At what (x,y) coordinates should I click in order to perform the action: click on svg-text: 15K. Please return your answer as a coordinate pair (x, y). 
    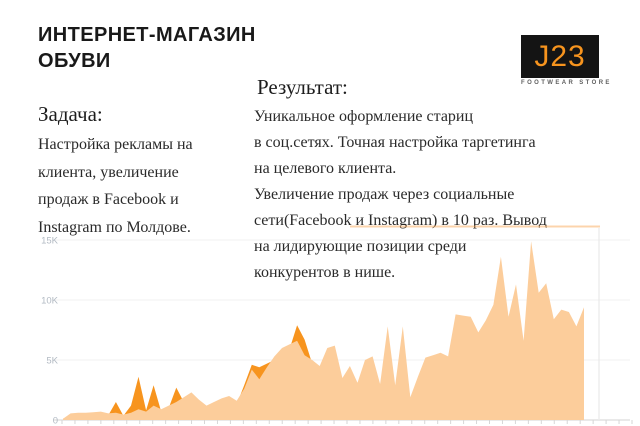
    Looking at the image, I should click on (50, 241).